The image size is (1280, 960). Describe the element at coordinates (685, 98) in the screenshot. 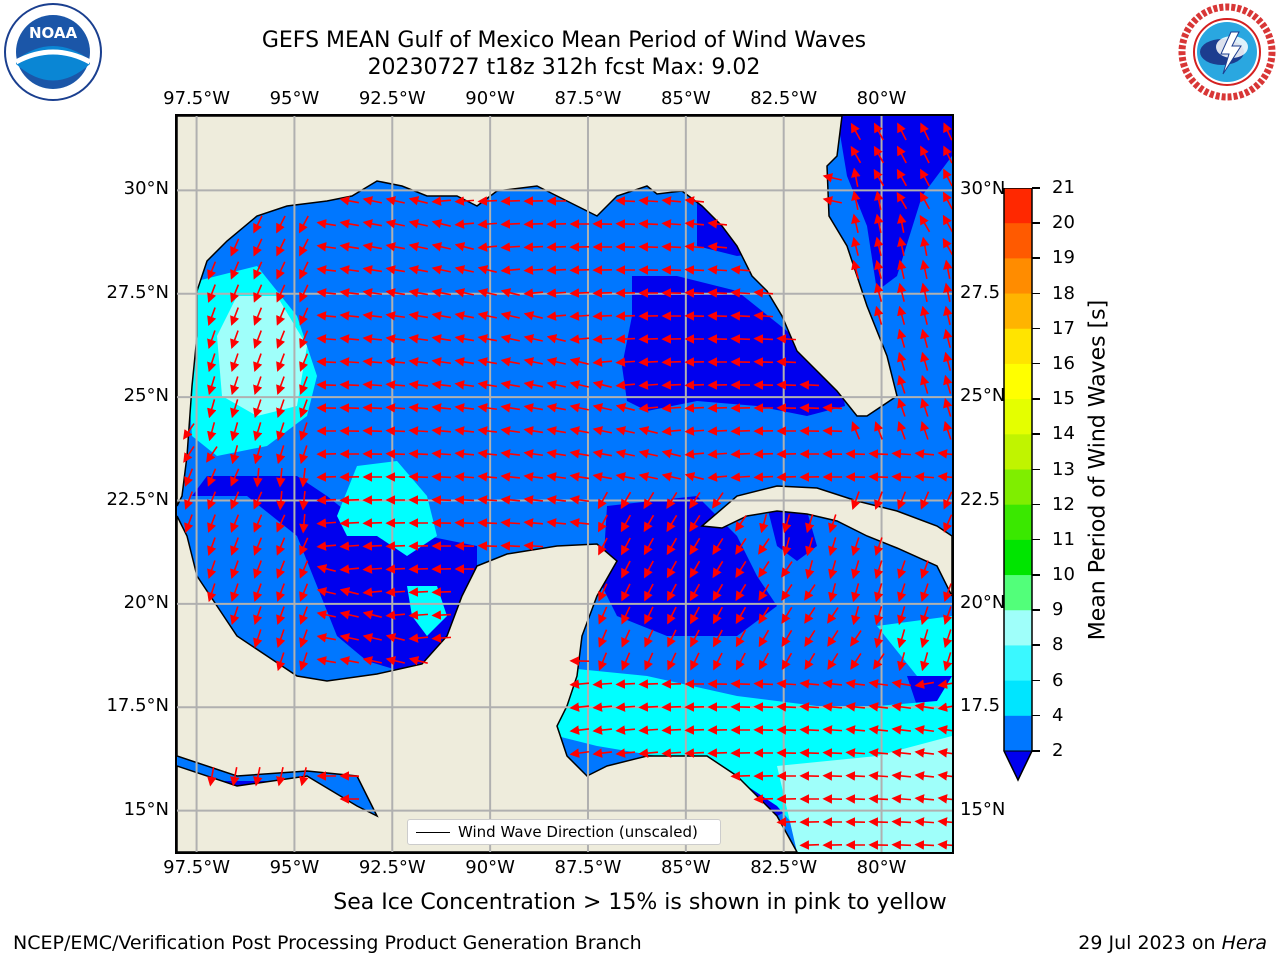

I see `lon-label-top: 85°W` at that location.